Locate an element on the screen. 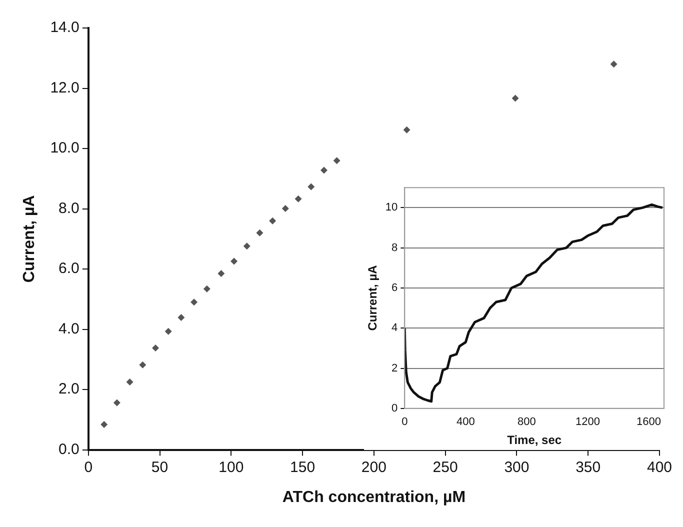 Image resolution: width=683 pixels, height=527 pixels. x-tick-label: 200 is located at coordinates (373, 467).